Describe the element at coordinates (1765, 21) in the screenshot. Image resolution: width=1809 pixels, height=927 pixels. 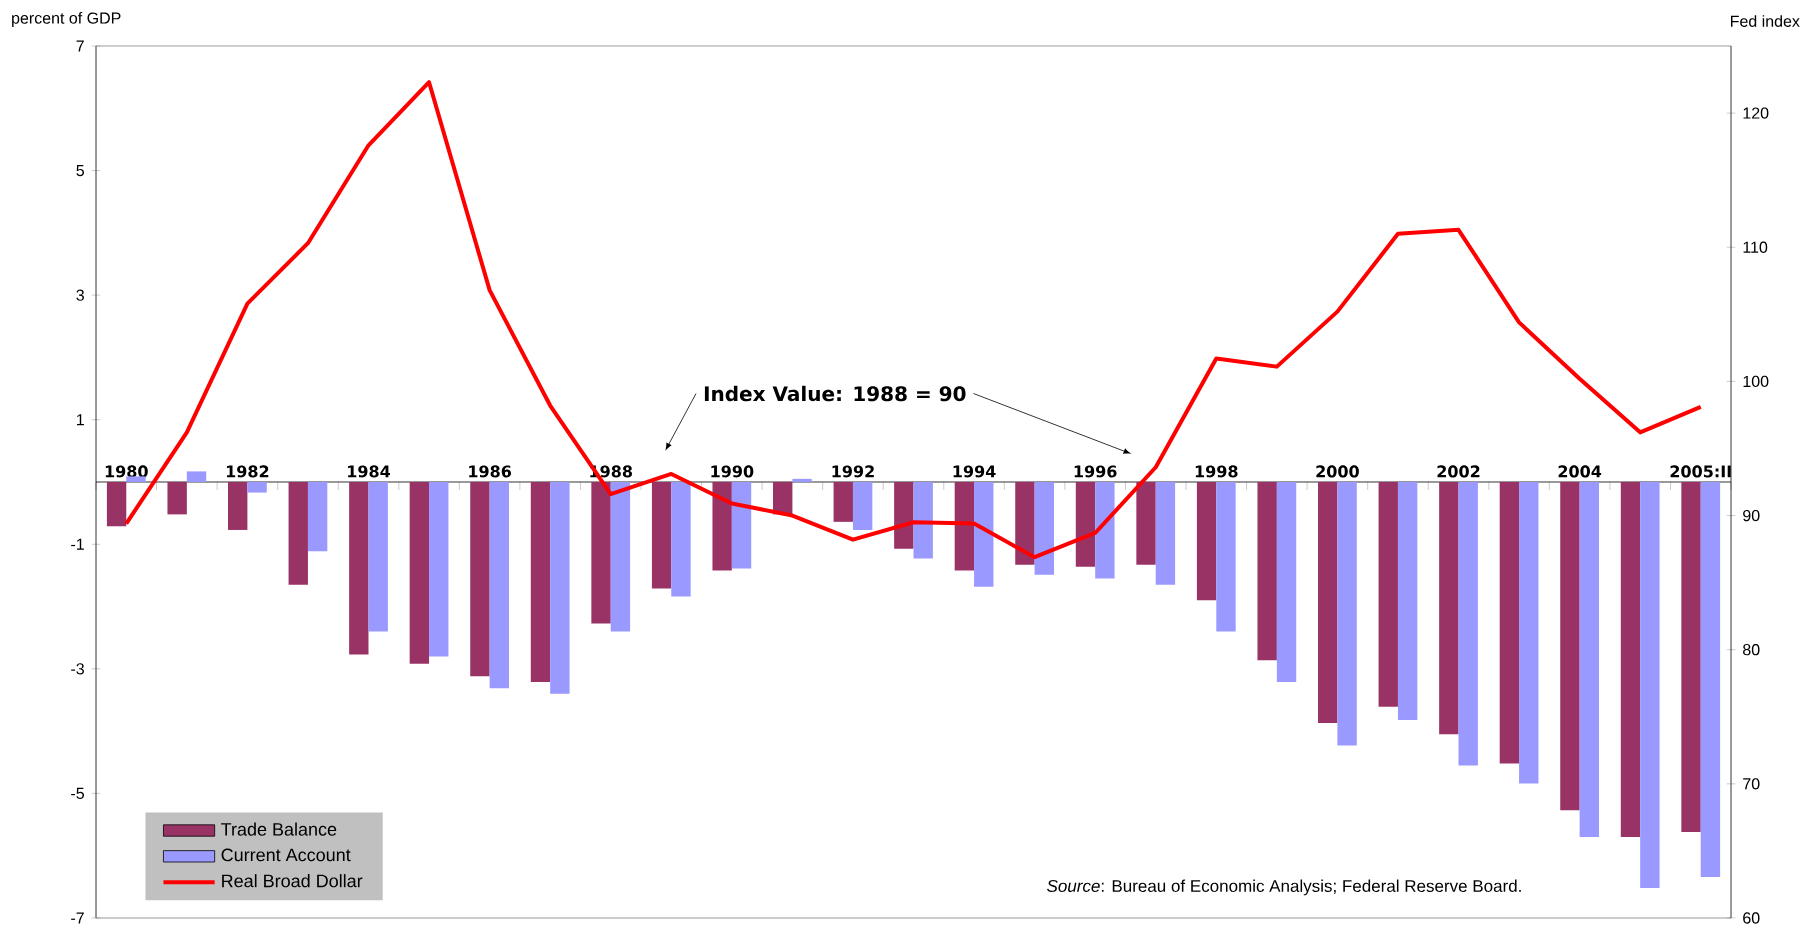
I see `y2-axis-title: Fed index` at that location.